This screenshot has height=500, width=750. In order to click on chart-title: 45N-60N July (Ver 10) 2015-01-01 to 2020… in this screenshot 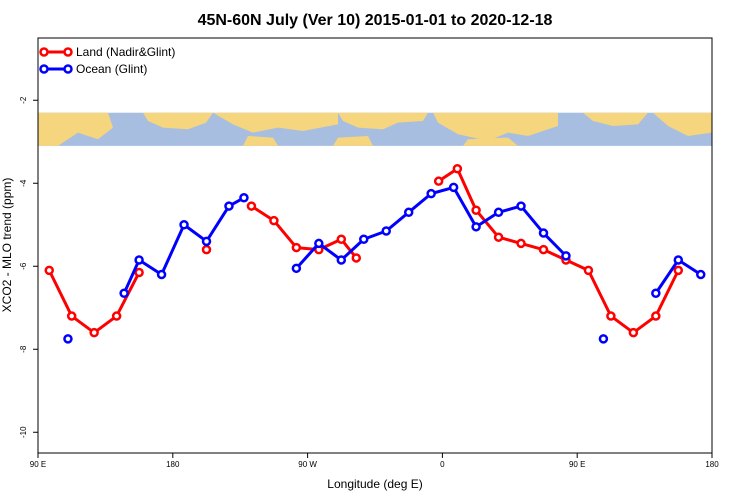, I will do `click(375, 20)`.